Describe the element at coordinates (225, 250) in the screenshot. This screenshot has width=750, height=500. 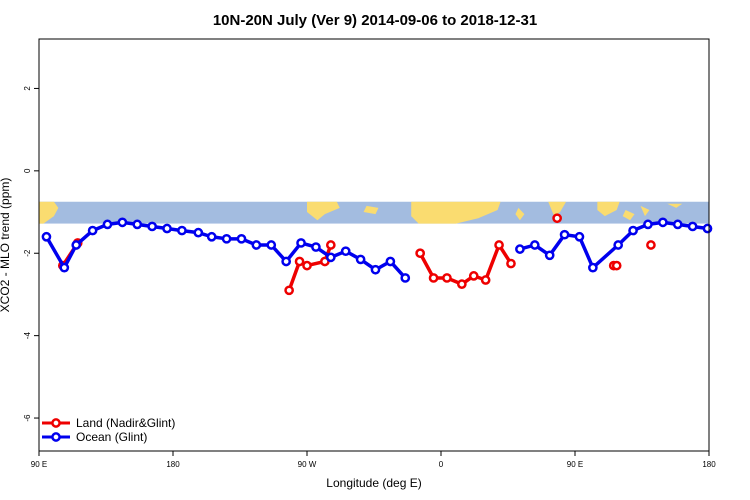
I see `series-line` at that location.